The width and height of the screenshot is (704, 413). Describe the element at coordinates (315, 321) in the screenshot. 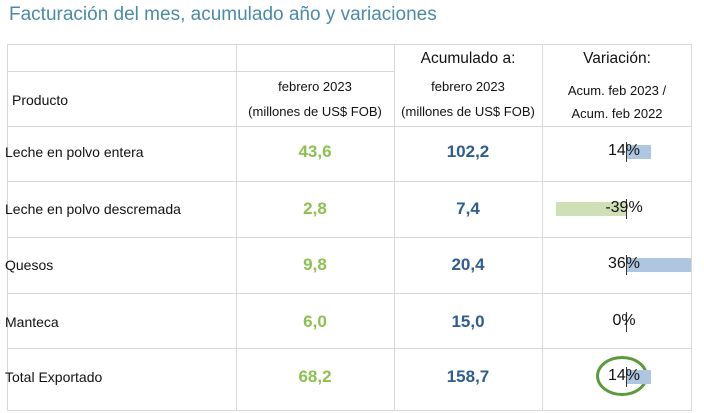

I see `month-value: 6,0` at that location.